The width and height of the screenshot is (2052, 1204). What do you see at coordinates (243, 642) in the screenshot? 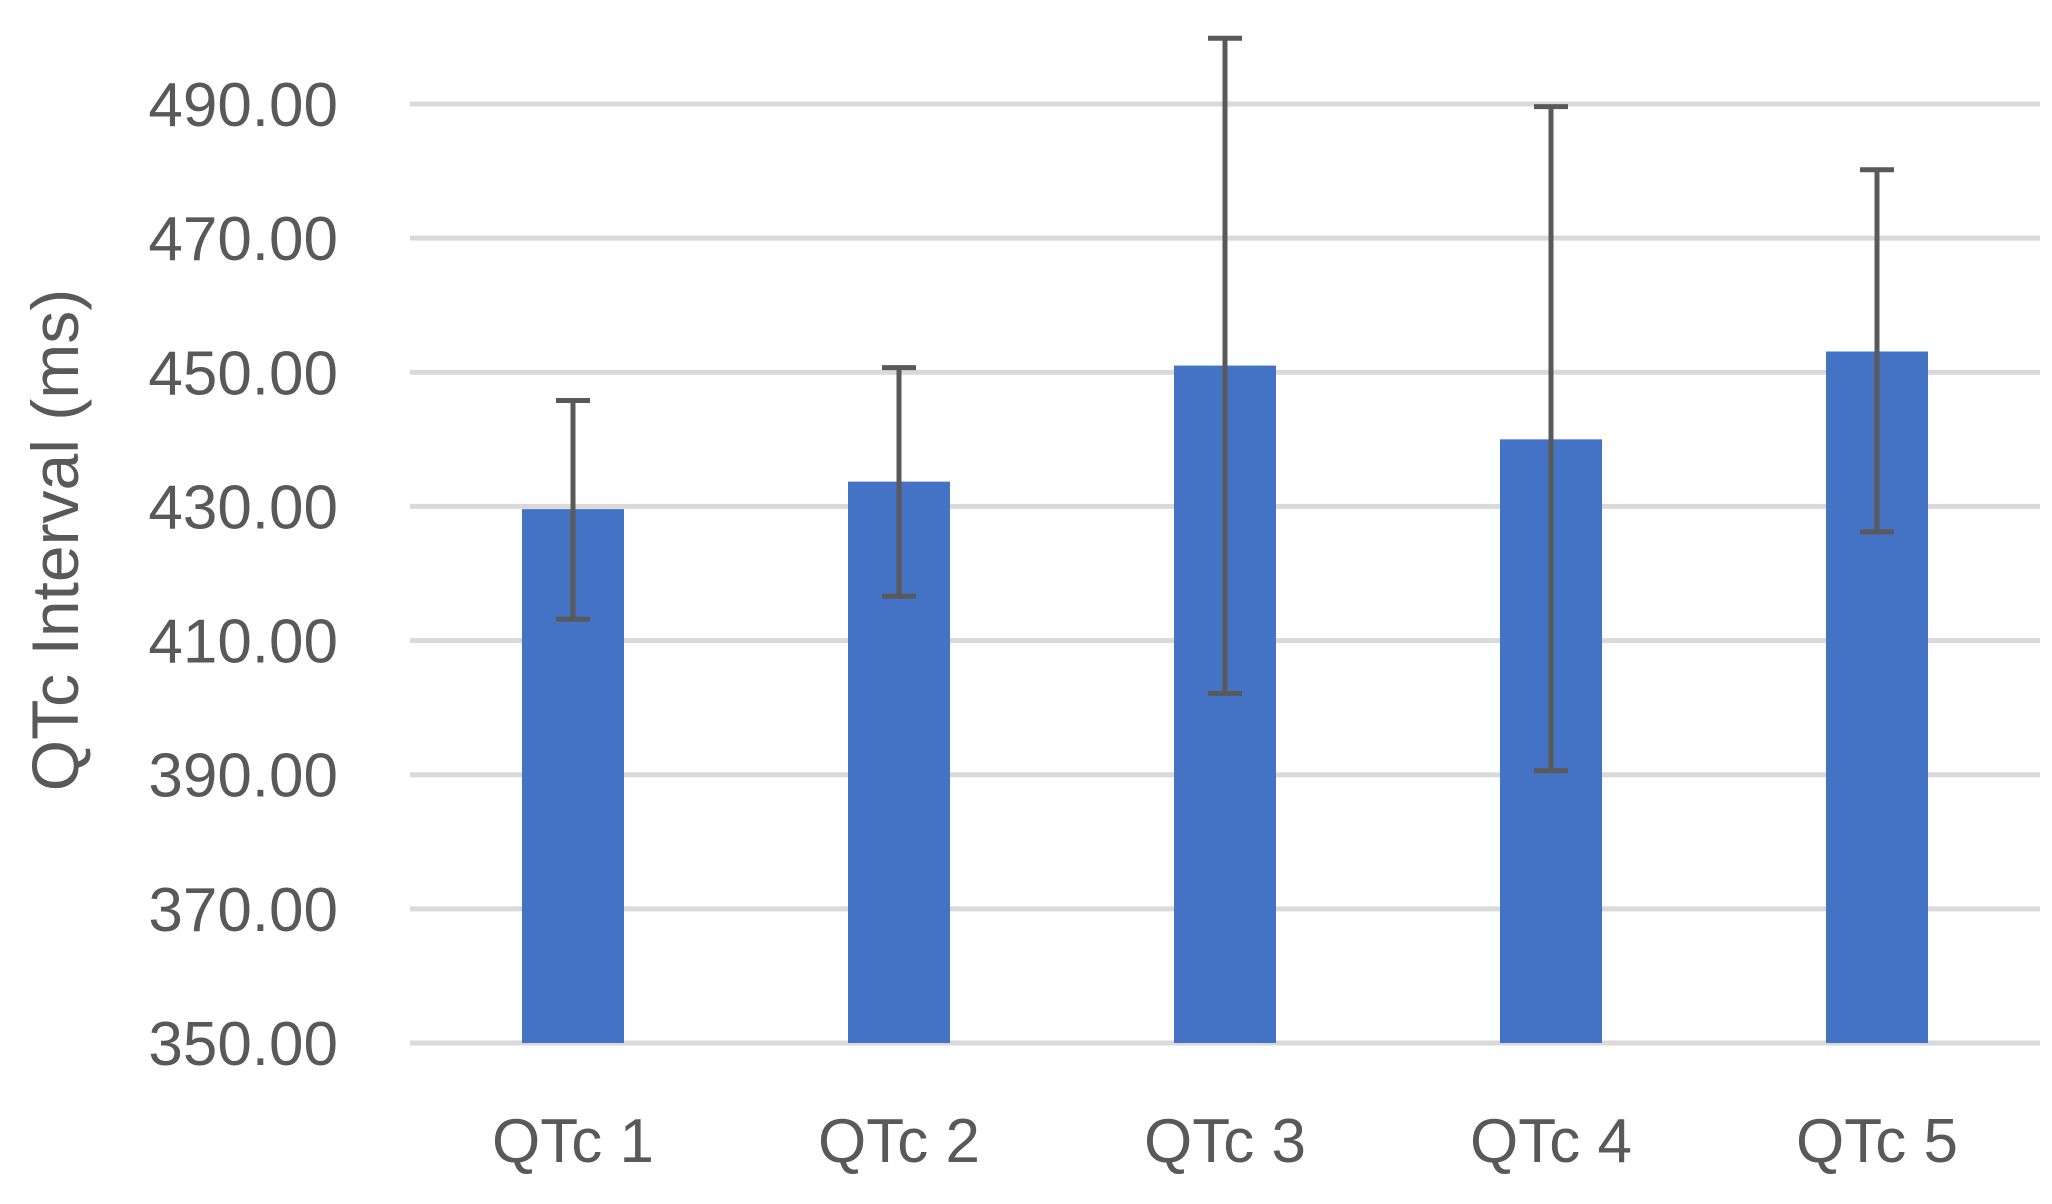
I see `y-tick-label: 410.00` at bounding box center [243, 642].